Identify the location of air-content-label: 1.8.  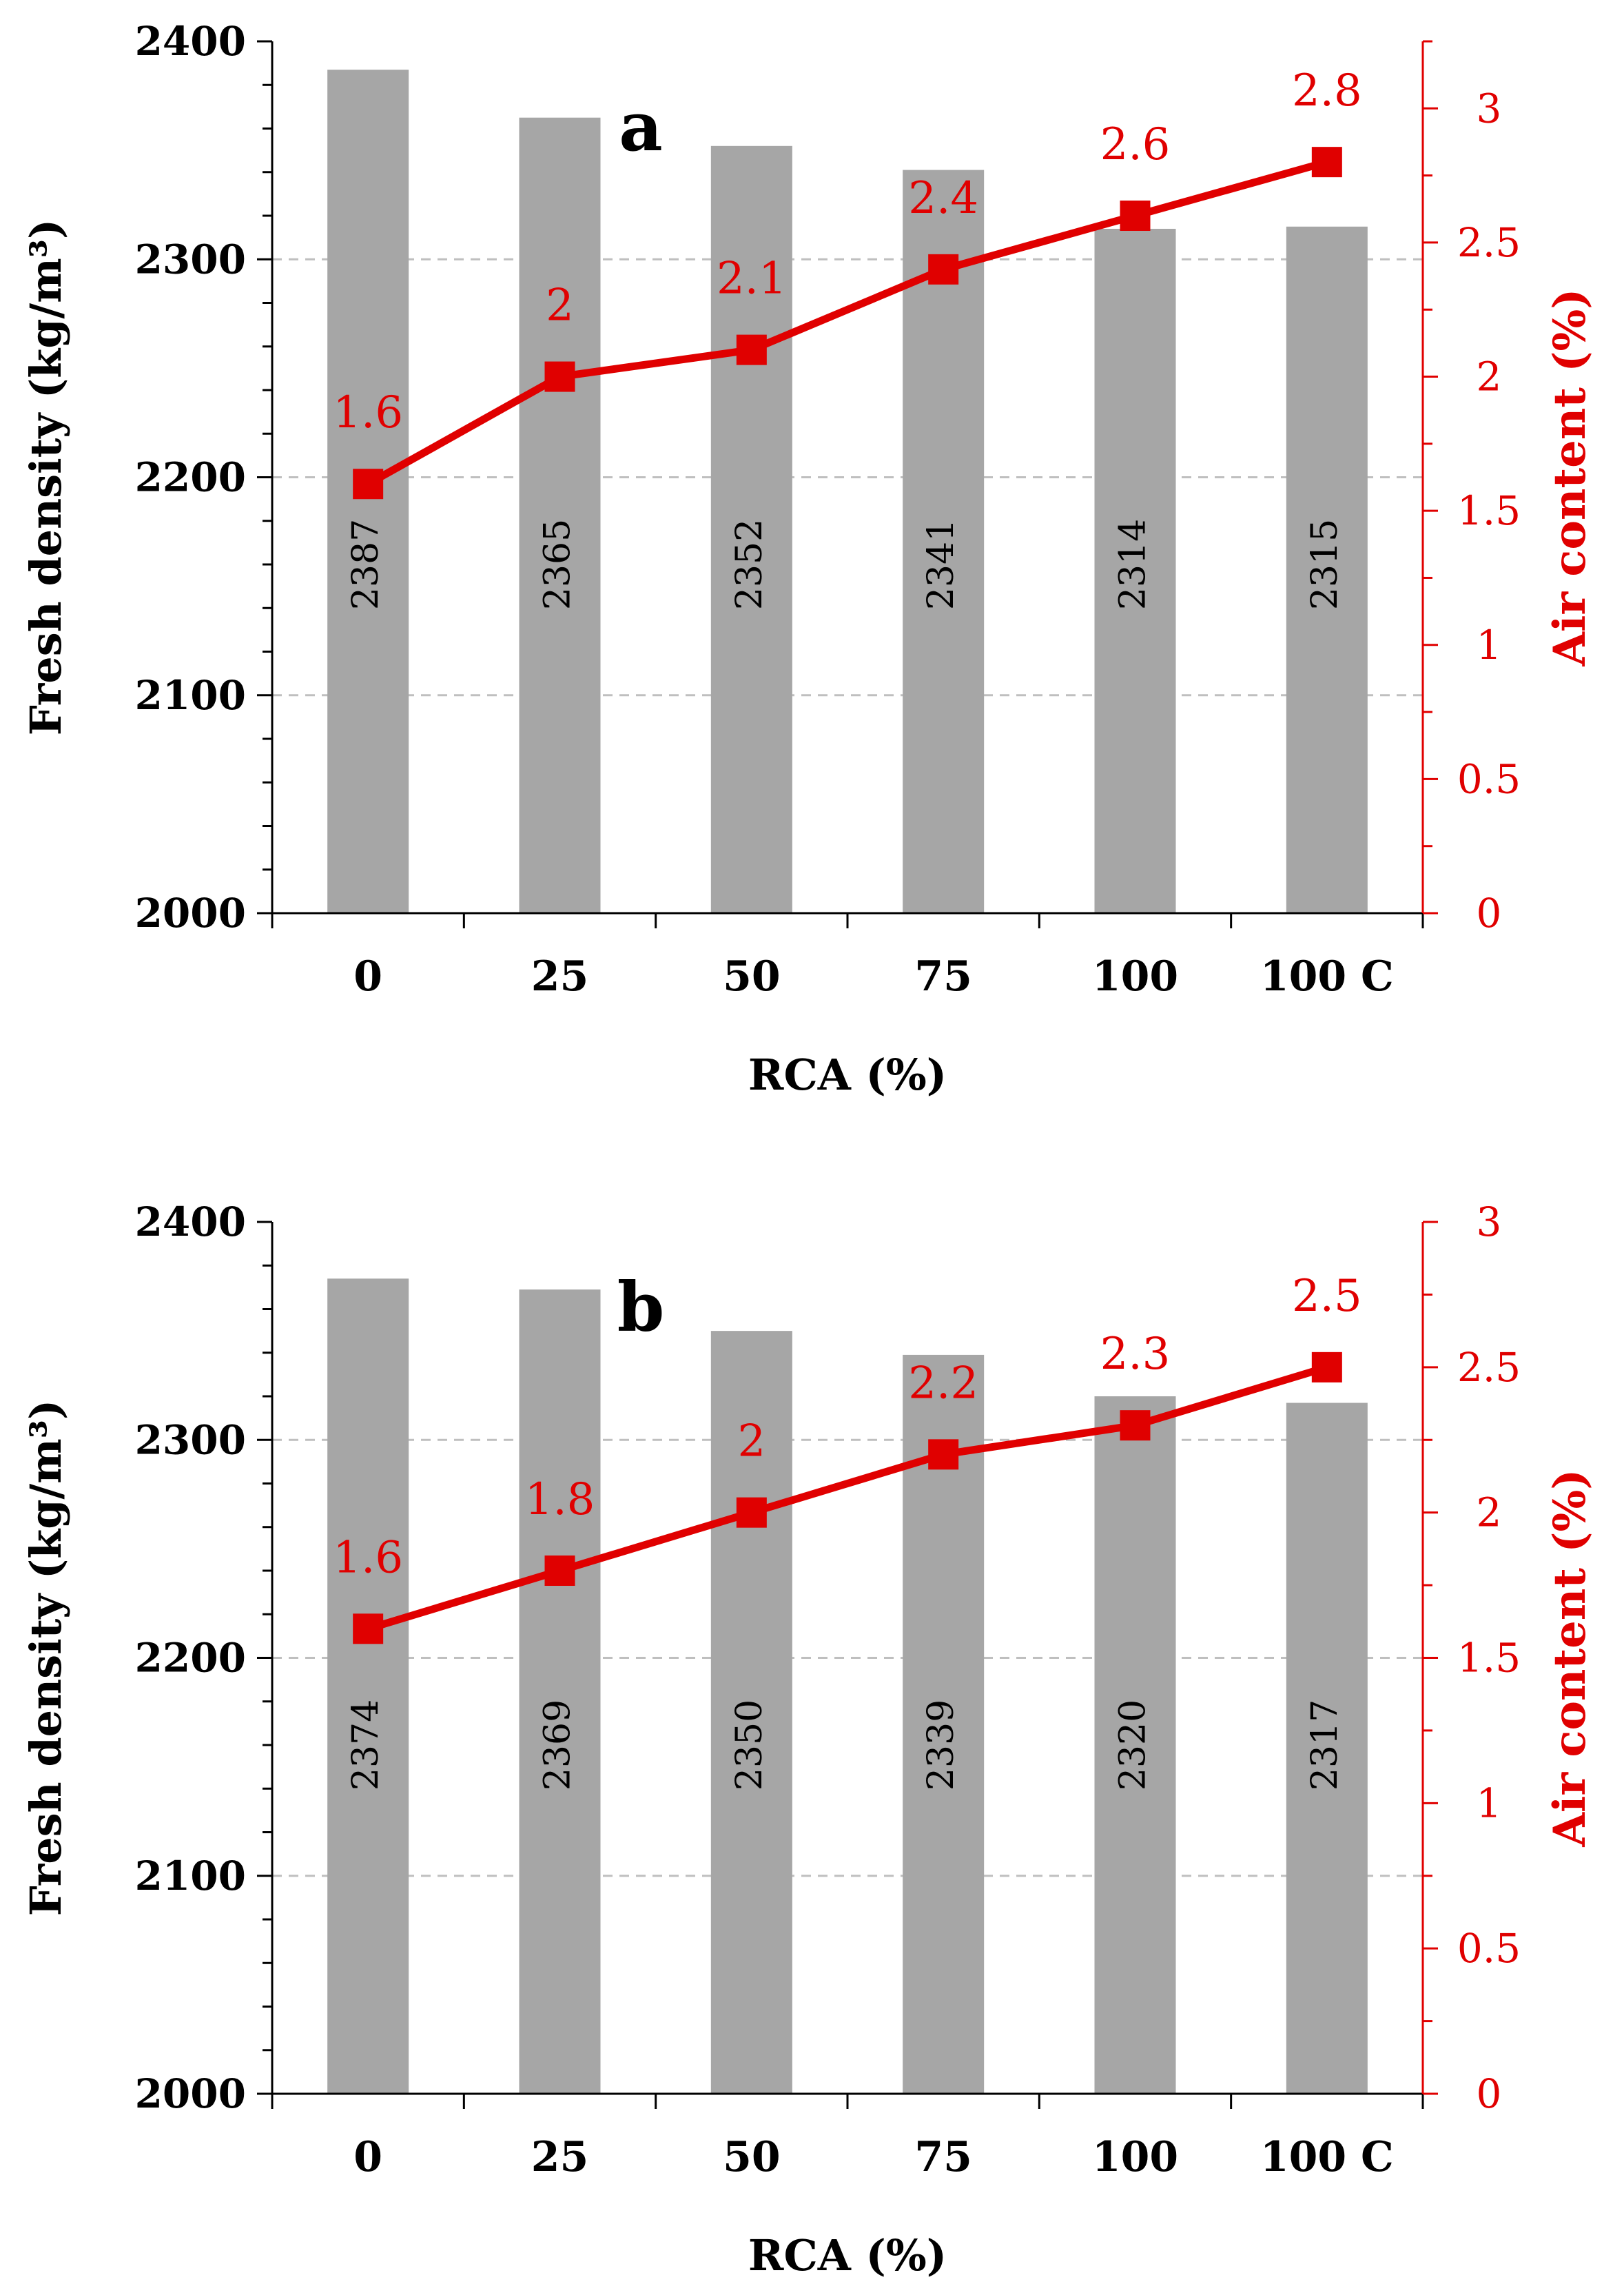
(560, 1499).